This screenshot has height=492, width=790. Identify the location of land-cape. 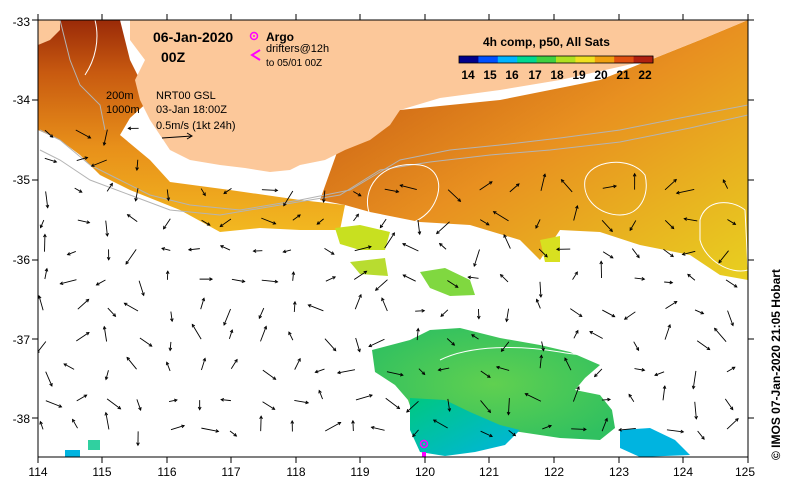
(49, 32).